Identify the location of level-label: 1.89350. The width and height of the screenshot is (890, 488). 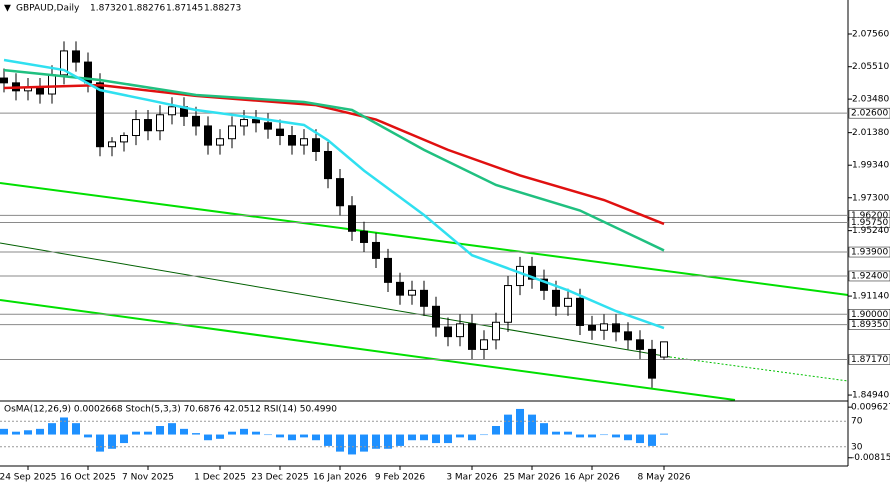
(869, 325).